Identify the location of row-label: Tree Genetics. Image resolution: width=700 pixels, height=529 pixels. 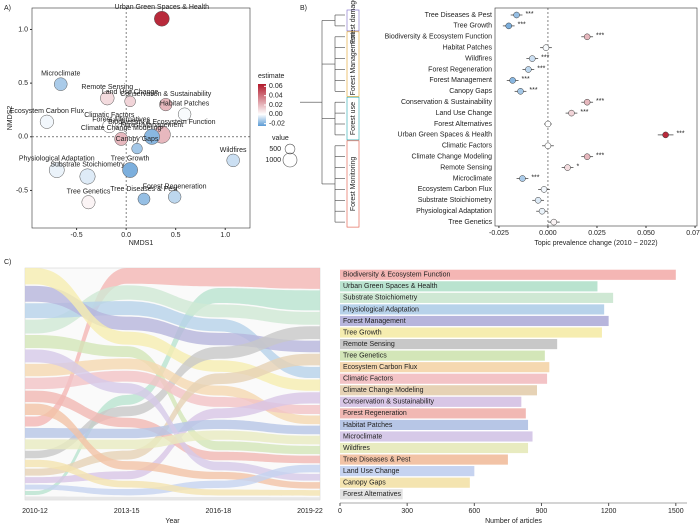
(470, 222).